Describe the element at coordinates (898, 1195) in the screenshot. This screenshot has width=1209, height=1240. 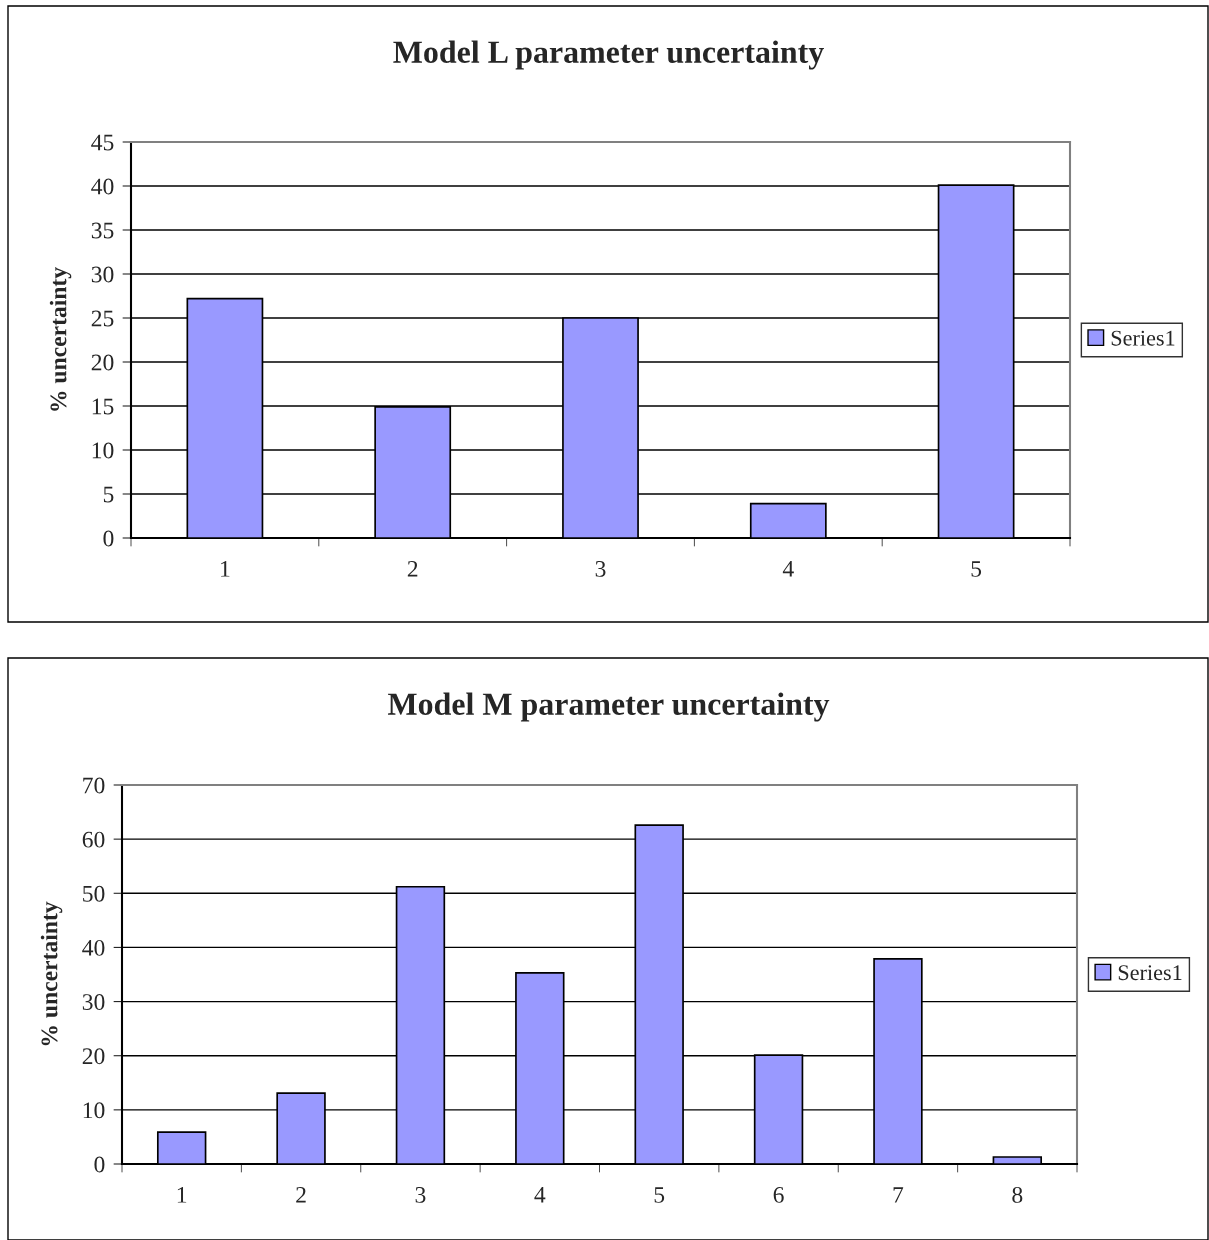
I see `x-tick-label: 7` at that location.